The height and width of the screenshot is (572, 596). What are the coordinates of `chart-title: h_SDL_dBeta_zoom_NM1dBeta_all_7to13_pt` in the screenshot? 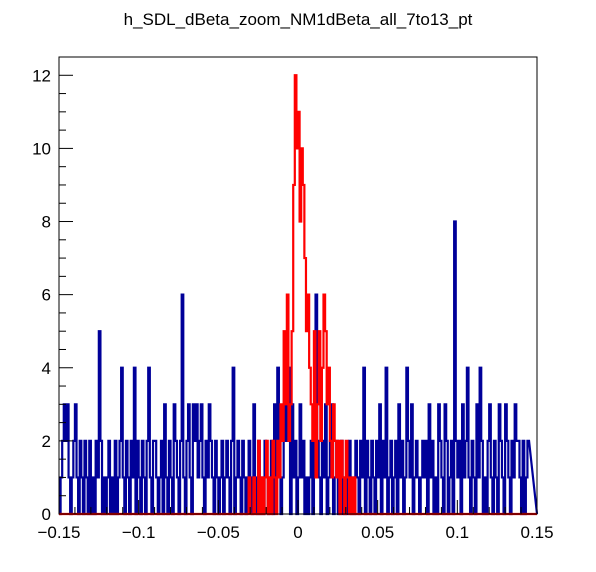 It's located at (298, 19).